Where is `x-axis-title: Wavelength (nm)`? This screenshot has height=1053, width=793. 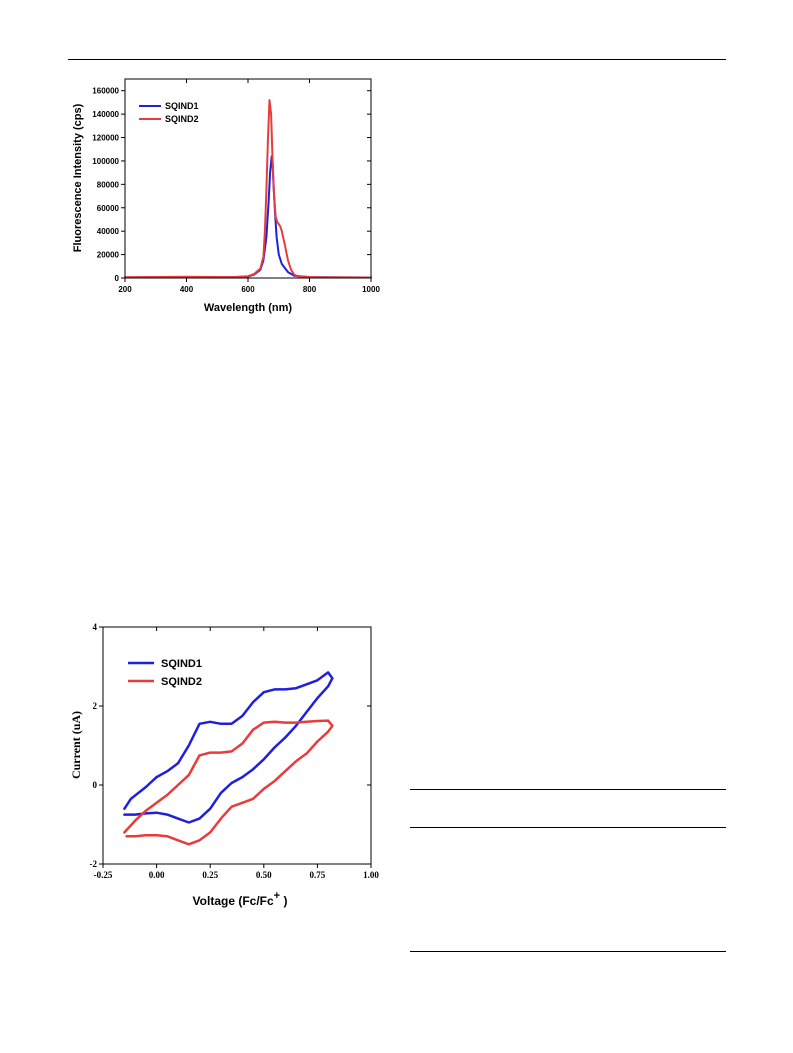 x-axis-title: Wavelength (nm) is located at coordinates (248, 308).